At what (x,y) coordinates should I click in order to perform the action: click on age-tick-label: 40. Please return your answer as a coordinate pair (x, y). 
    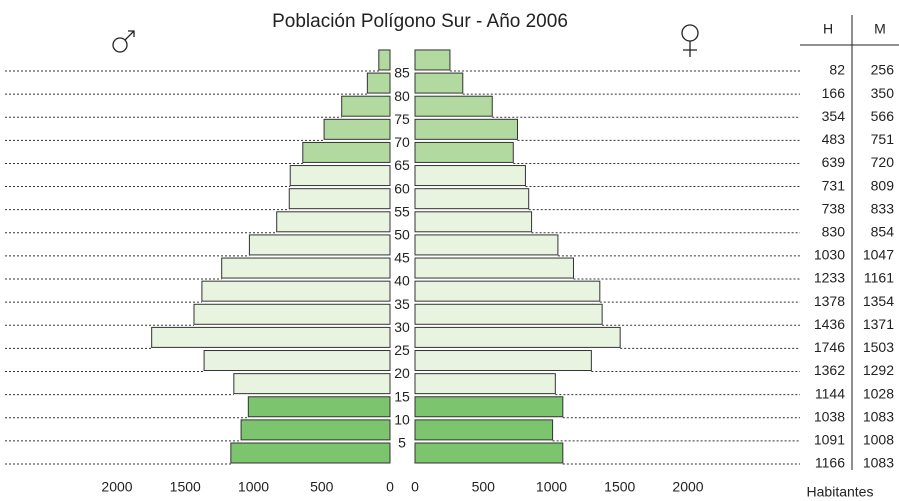
    Looking at the image, I should click on (402, 281).